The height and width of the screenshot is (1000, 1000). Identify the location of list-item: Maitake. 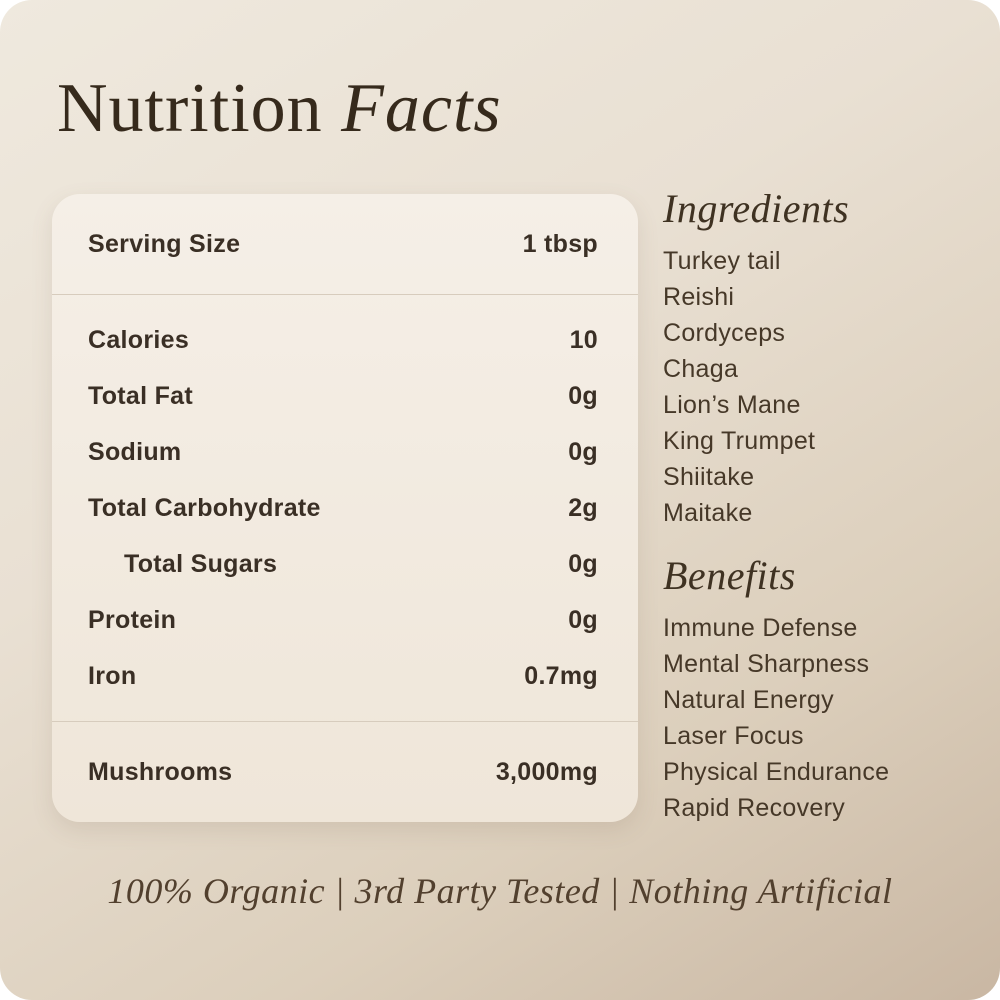
(708, 513).